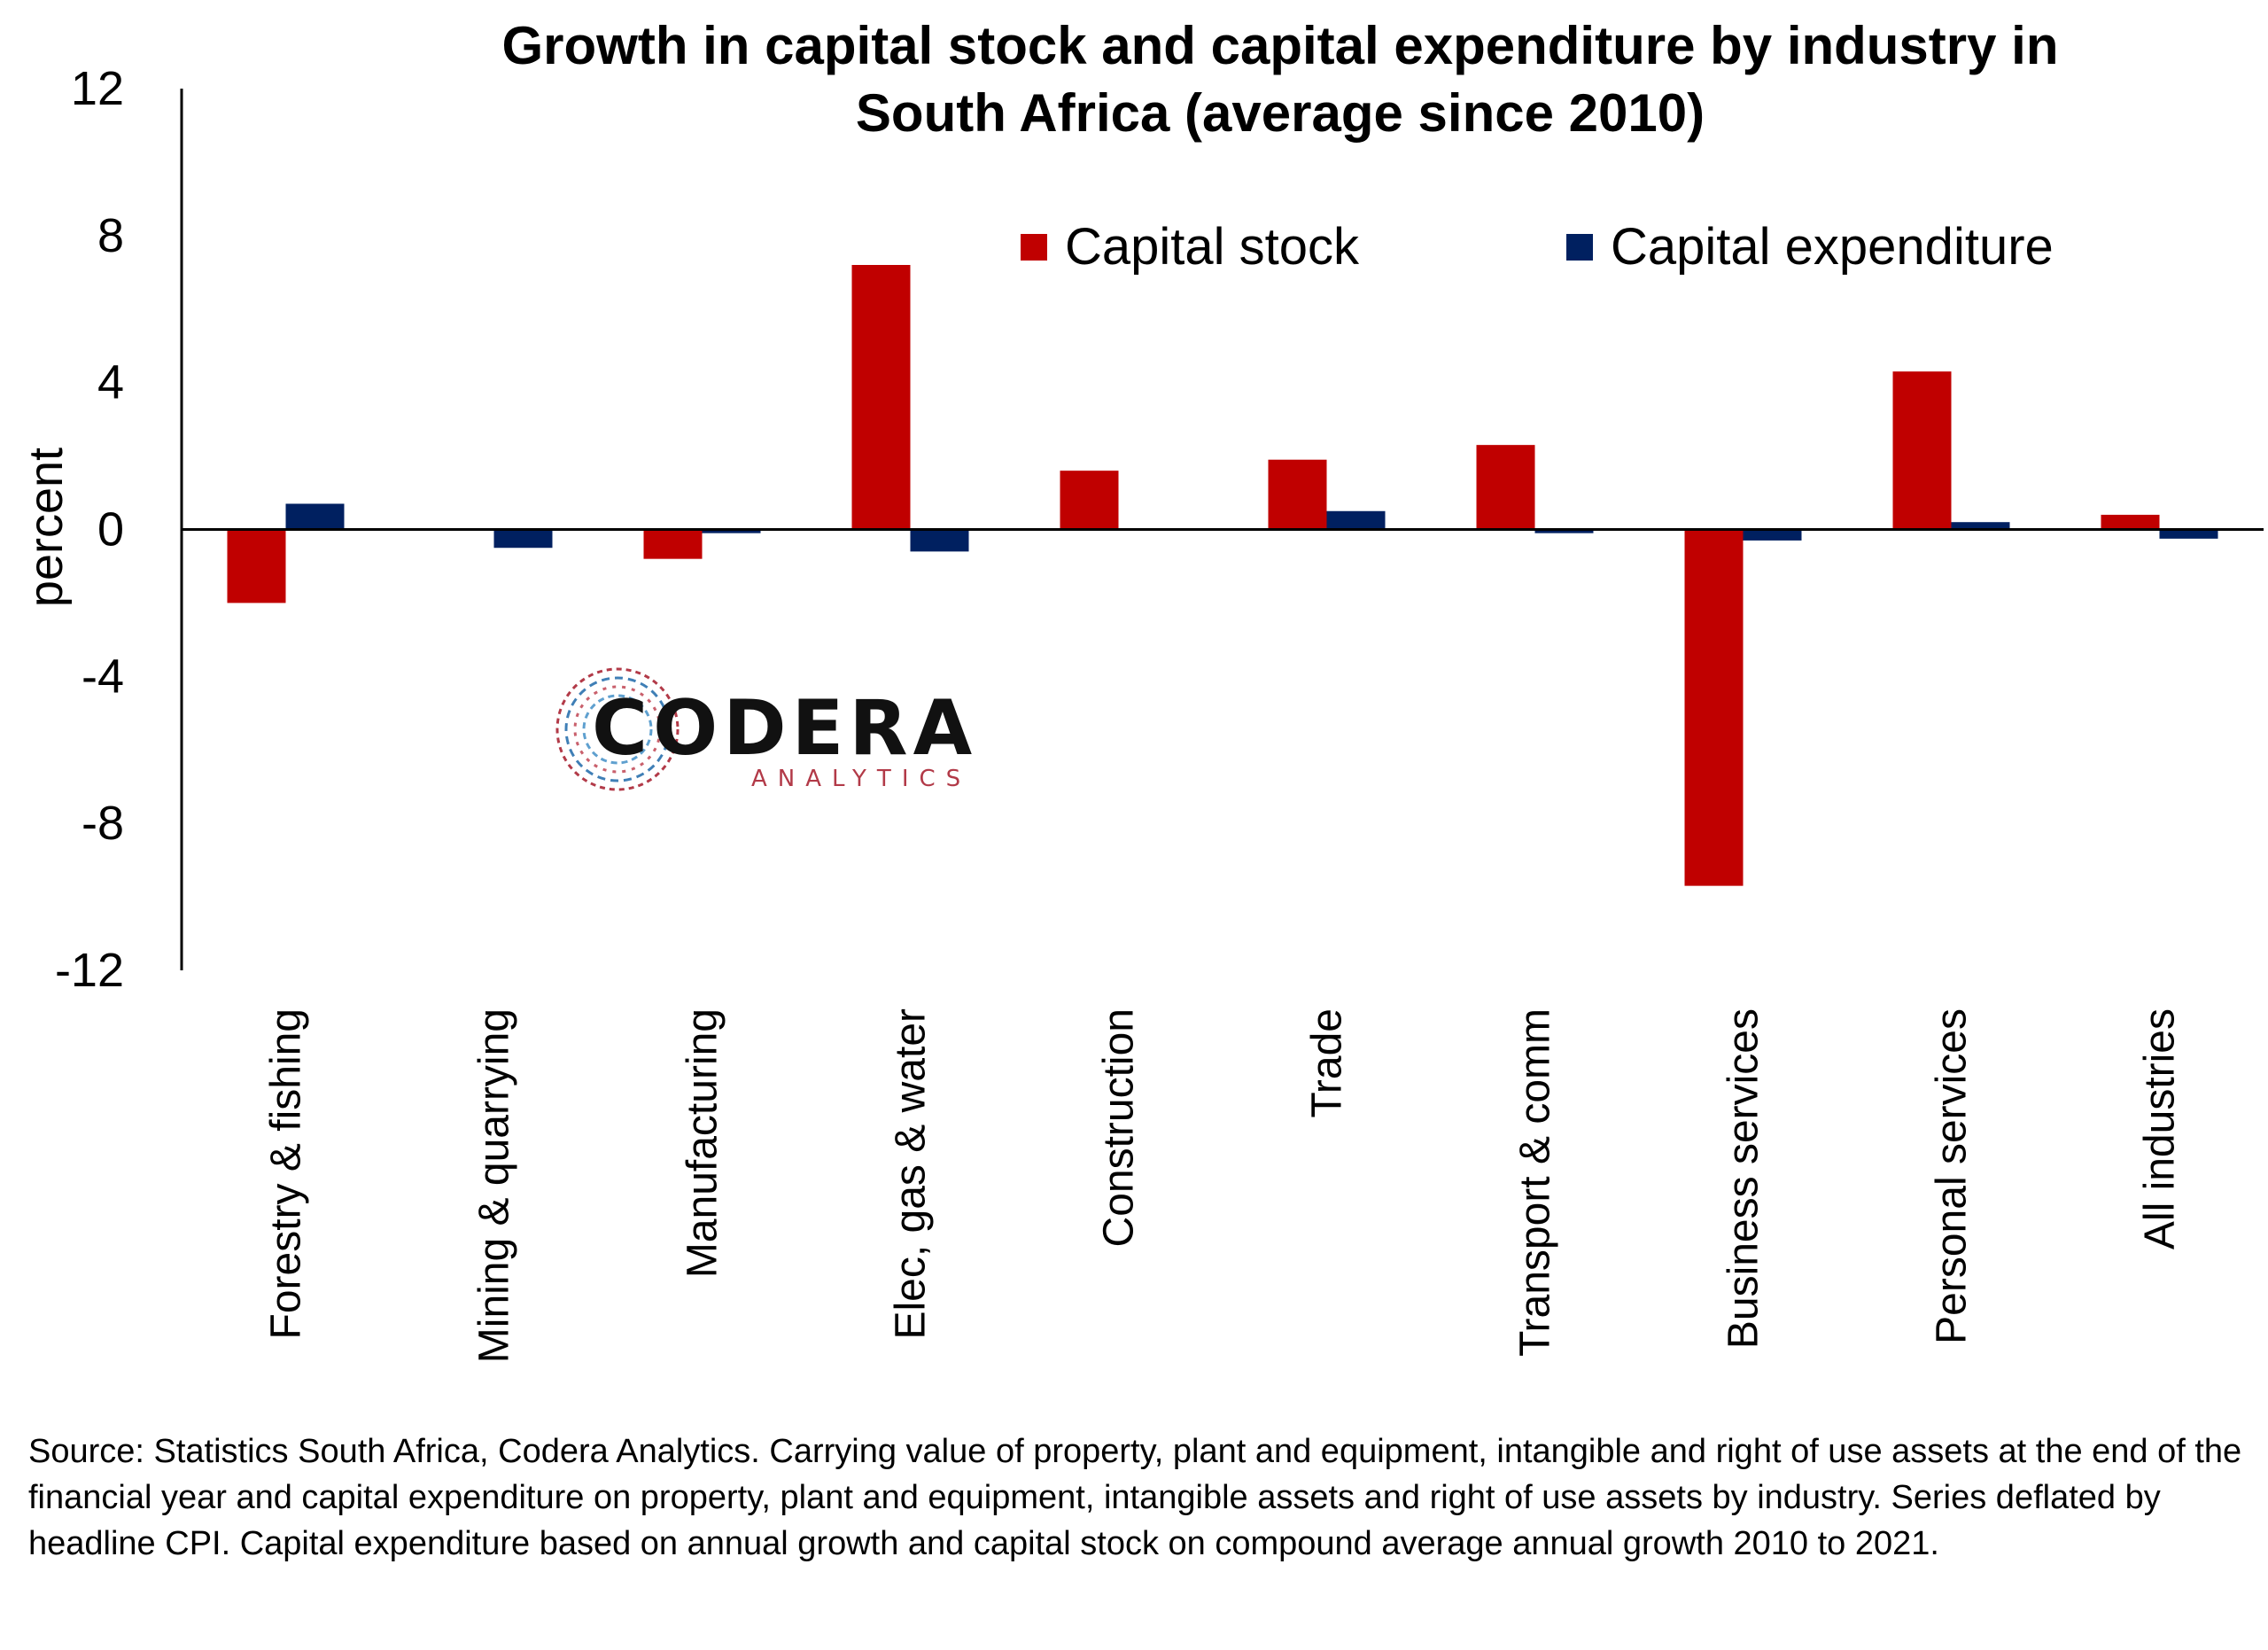 The width and height of the screenshot is (2268, 1650). What do you see at coordinates (110, 529) in the screenshot?
I see `y-tick-label: 0` at bounding box center [110, 529].